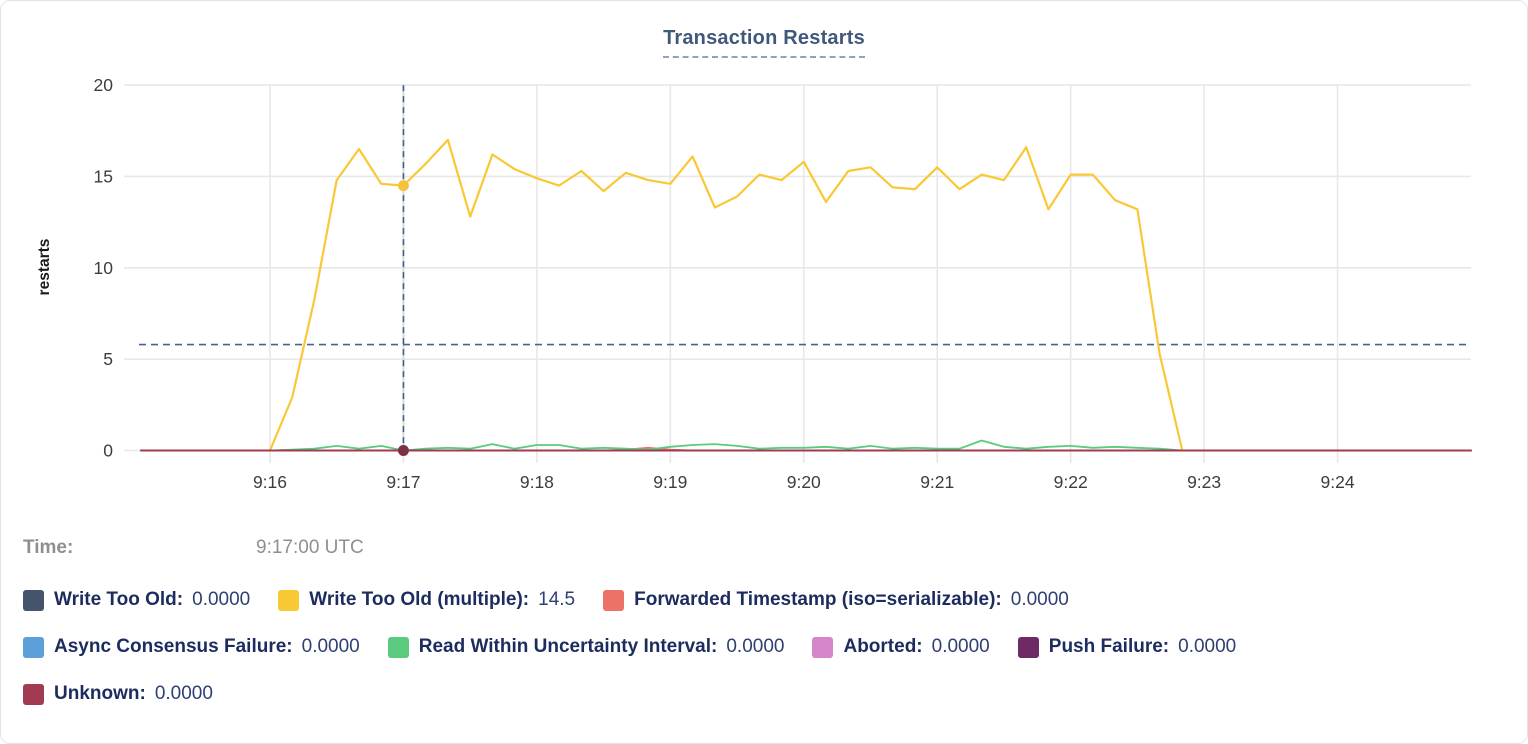 The image size is (1528, 744). I want to click on legend-item: Write Too Old: 0.0000, so click(136, 600).